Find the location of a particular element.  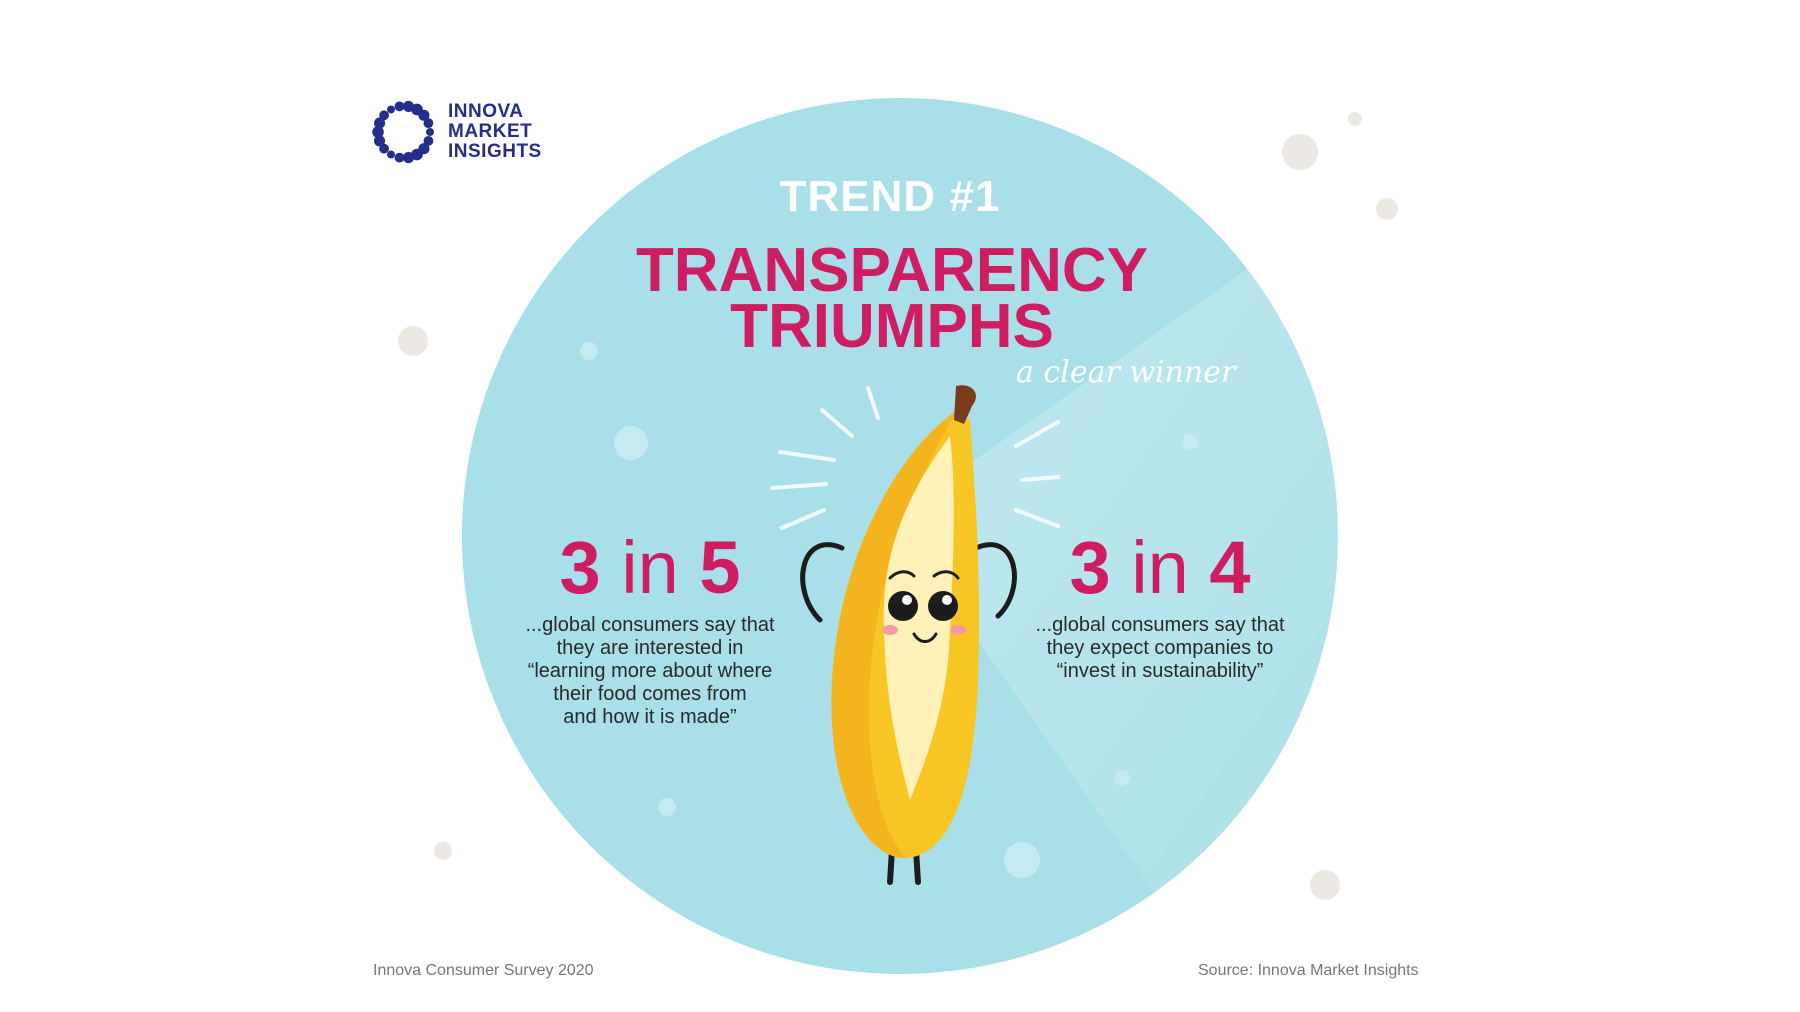

stat-line: they are interested in is located at coordinates (650, 648).